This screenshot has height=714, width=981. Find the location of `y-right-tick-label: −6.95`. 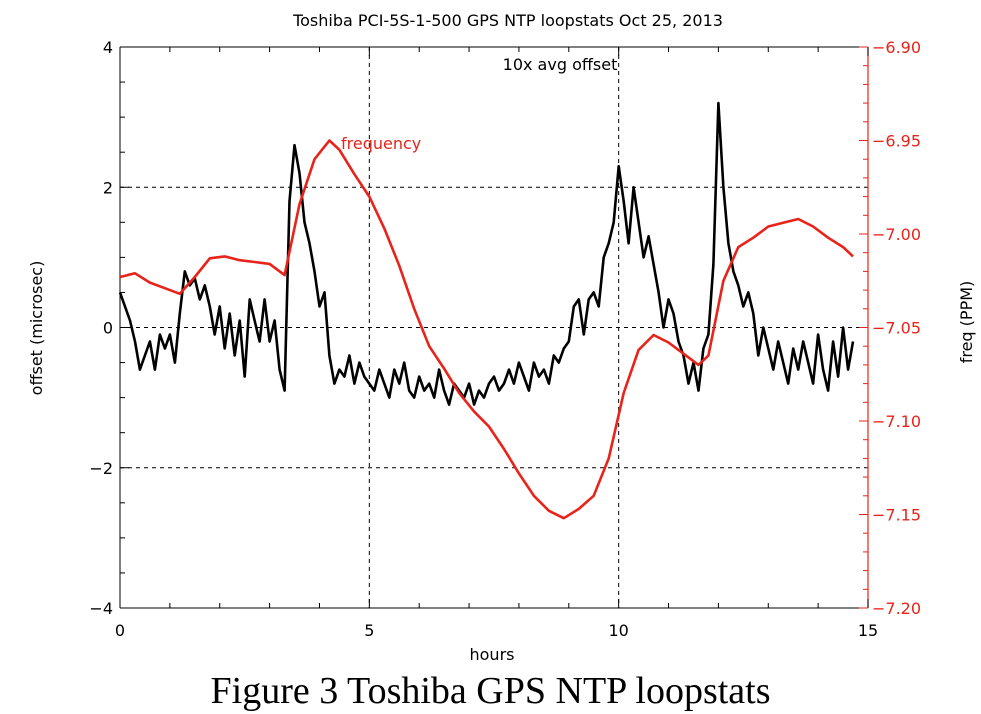

y-right-tick-label: −6.95 is located at coordinates (896, 141).